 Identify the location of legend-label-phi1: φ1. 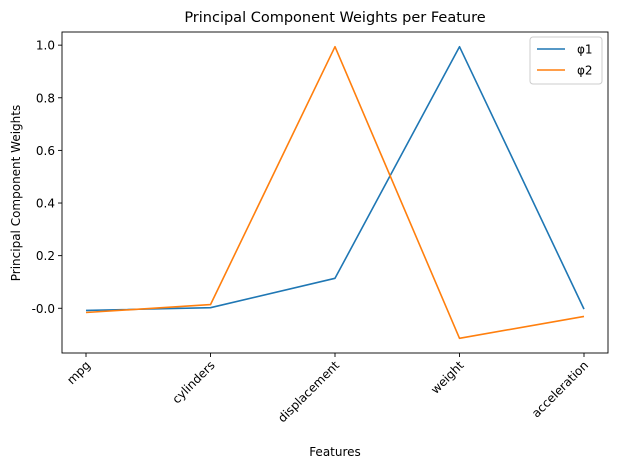
(585, 50).